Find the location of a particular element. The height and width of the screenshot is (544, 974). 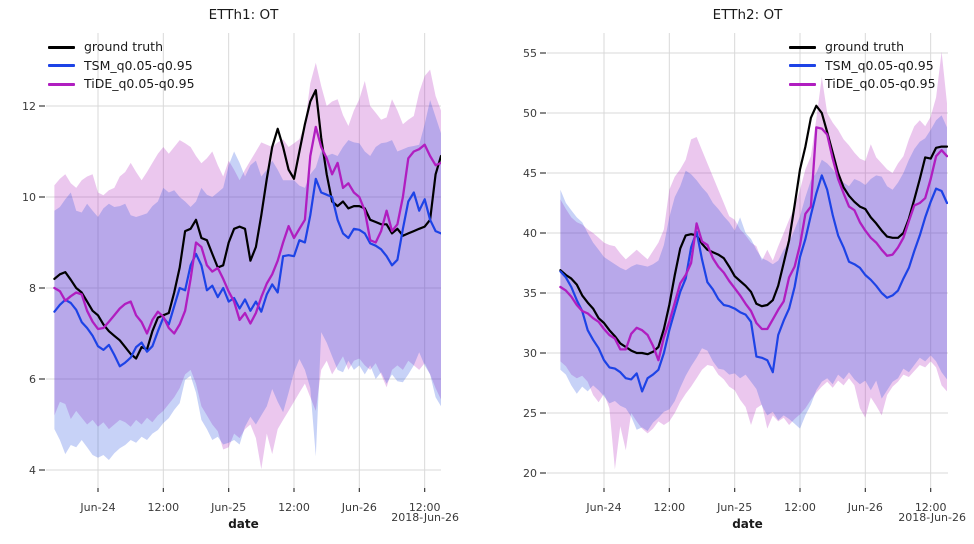

x-axis-label-etth1: date is located at coordinates (243, 524).